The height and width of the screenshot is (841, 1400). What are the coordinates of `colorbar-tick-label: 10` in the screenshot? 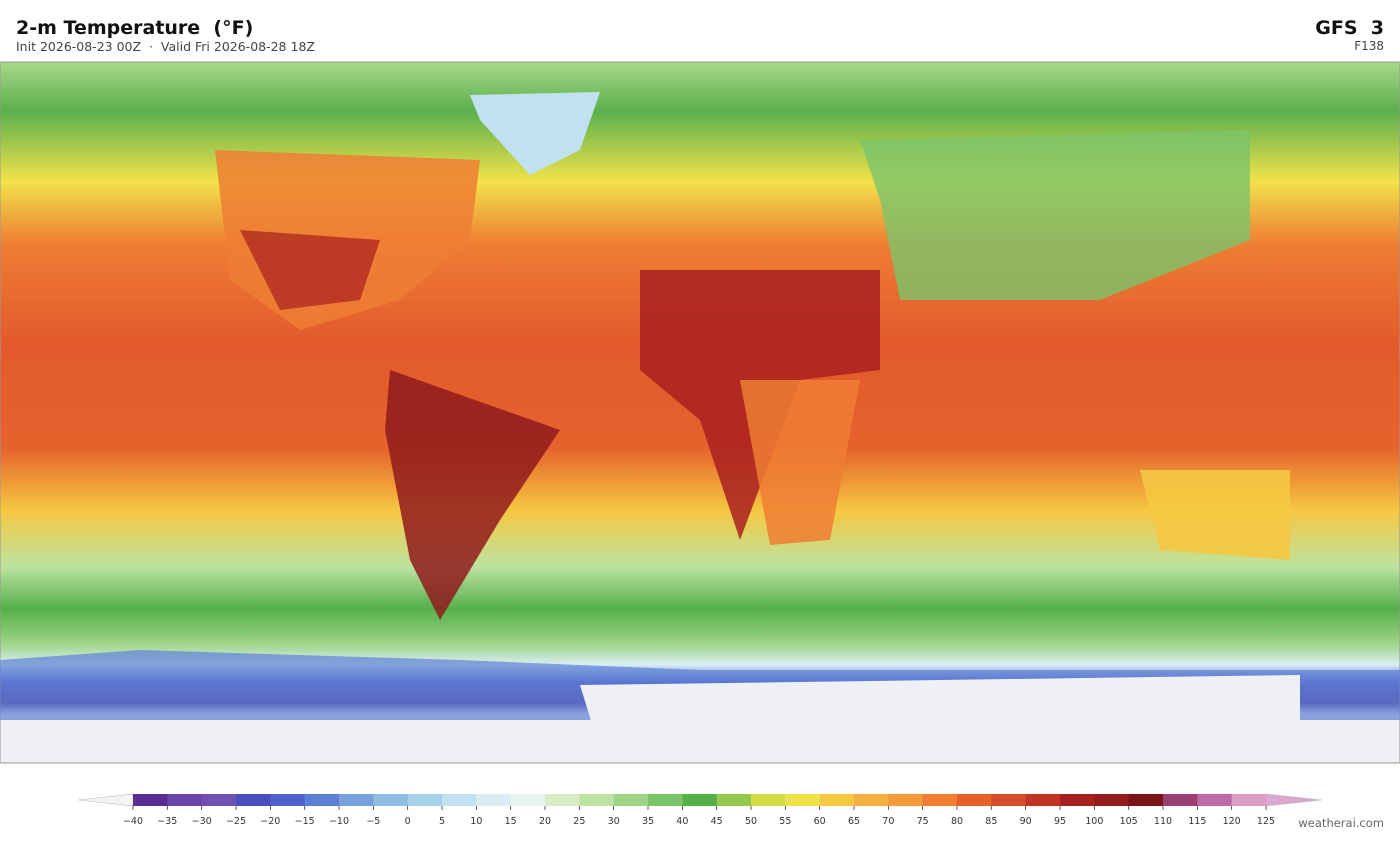 It's located at (476, 821).